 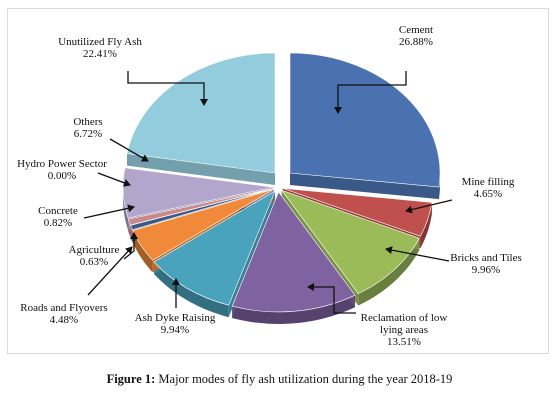 What do you see at coordinates (370, 92) in the screenshot?
I see `leader-cement` at bounding box center [370, 92].